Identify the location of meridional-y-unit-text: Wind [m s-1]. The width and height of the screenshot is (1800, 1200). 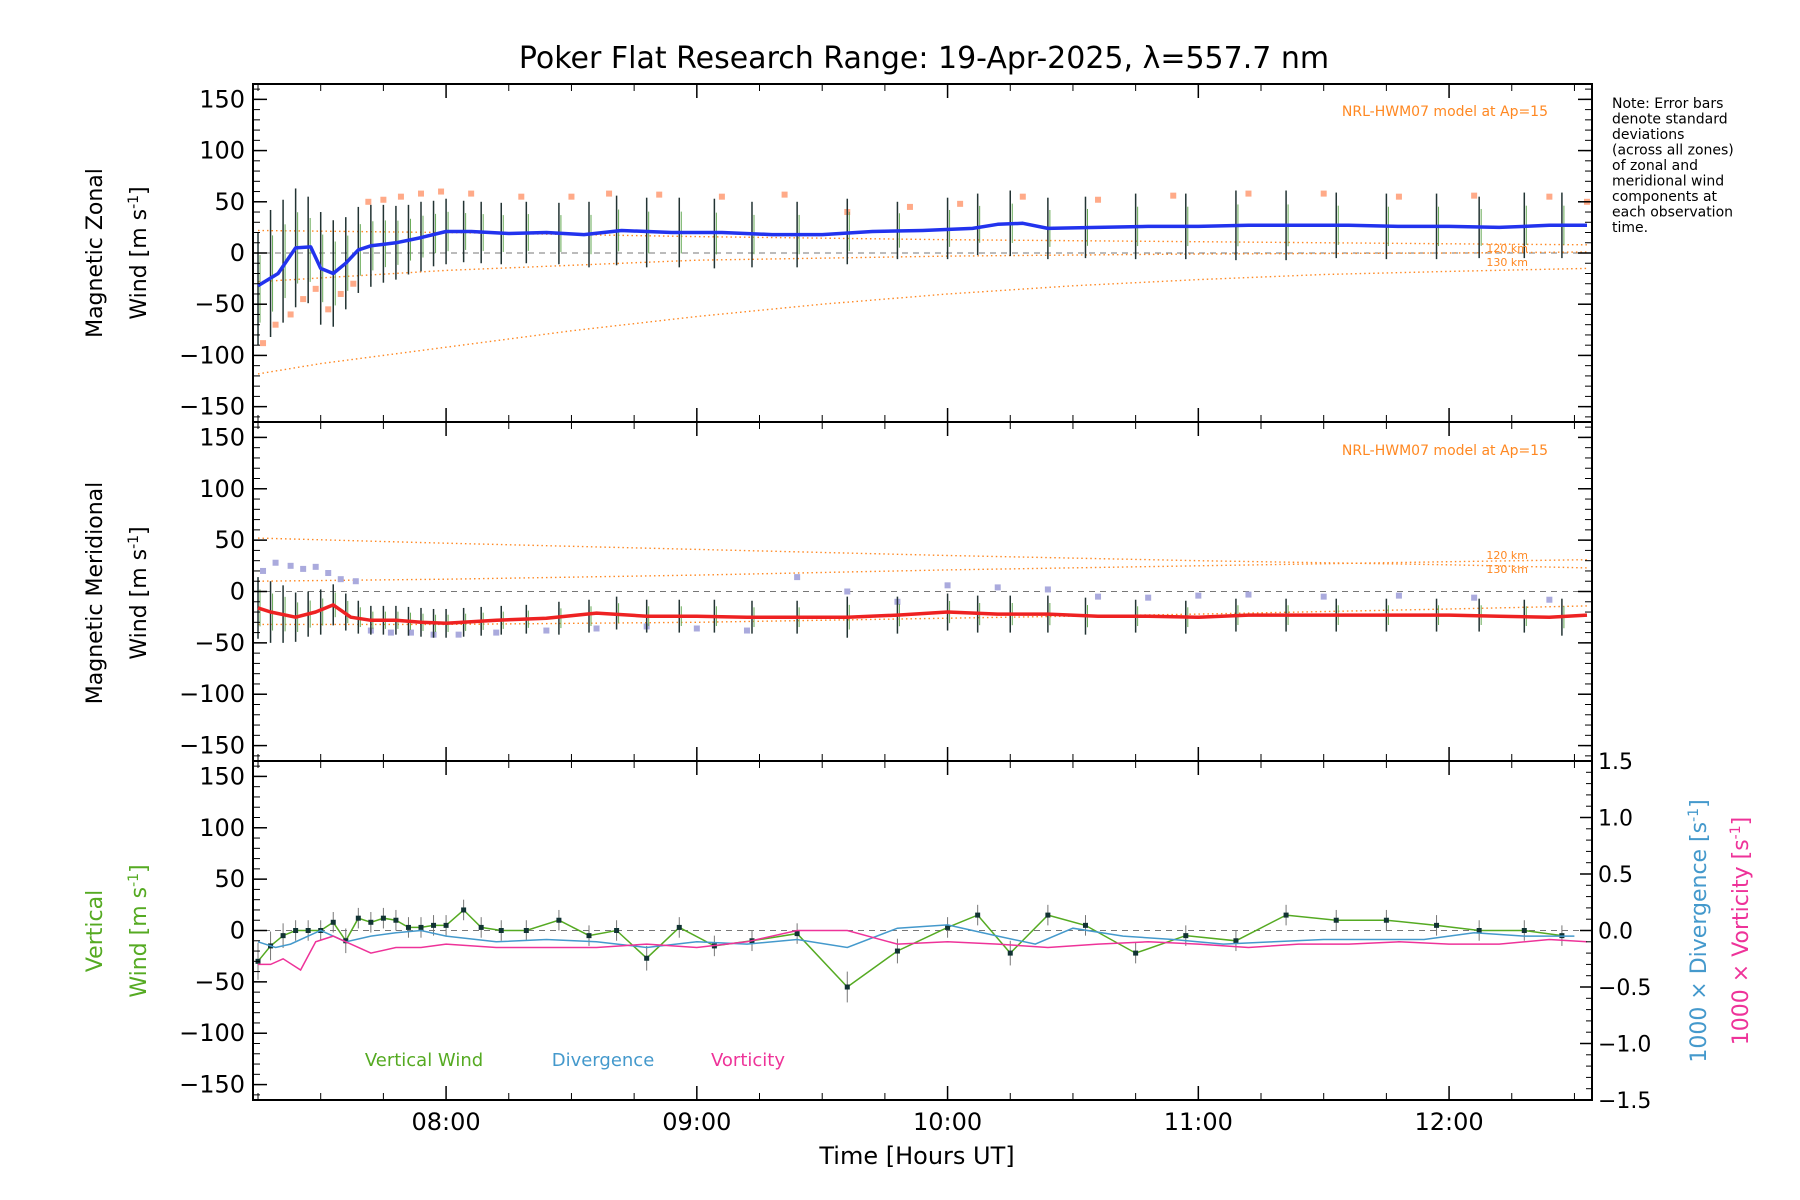
(139, 592).